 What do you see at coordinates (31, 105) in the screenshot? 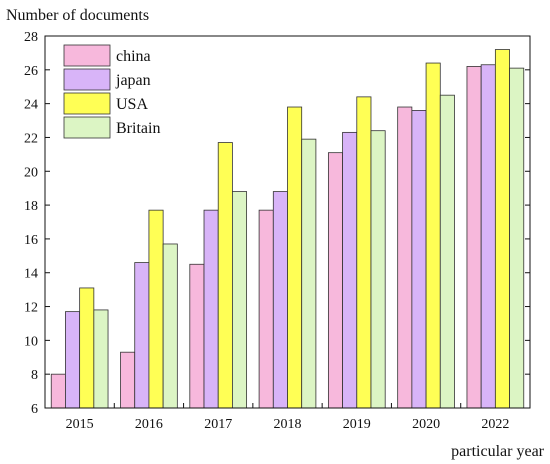
I see `y-tick-label: 24` at bounding box center [31, 105].